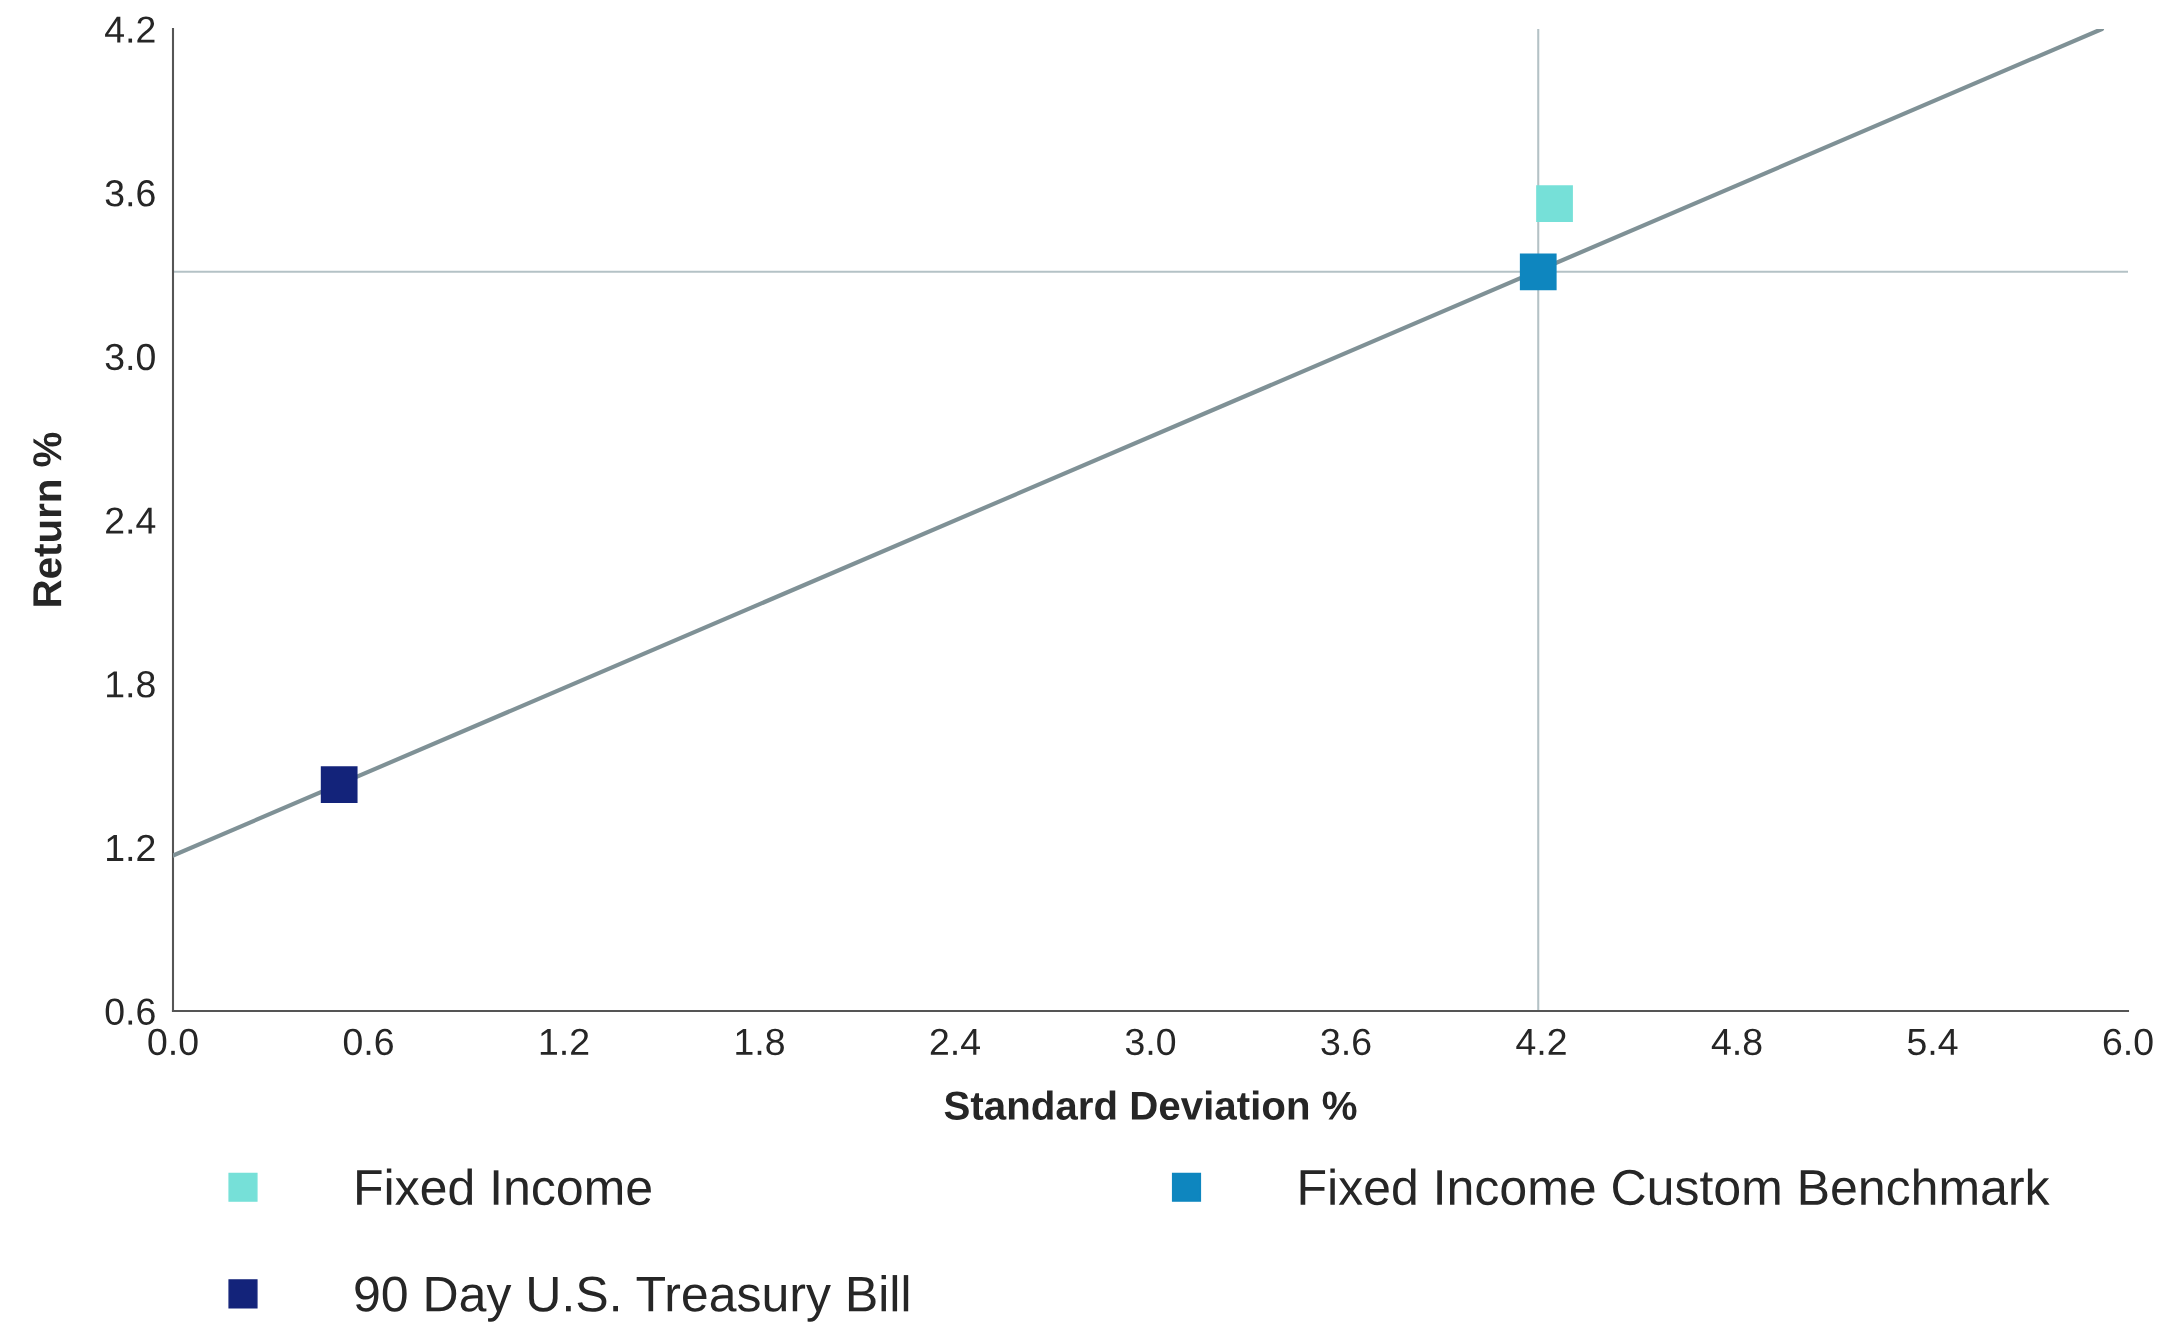 The width and height of the screenshot is (2171, 1340). What do you see at coordinates (1150, 1105) in the screenshot?
I see `x-axis-title: Standard Deviation %` at bounding box center [1150, 1105].